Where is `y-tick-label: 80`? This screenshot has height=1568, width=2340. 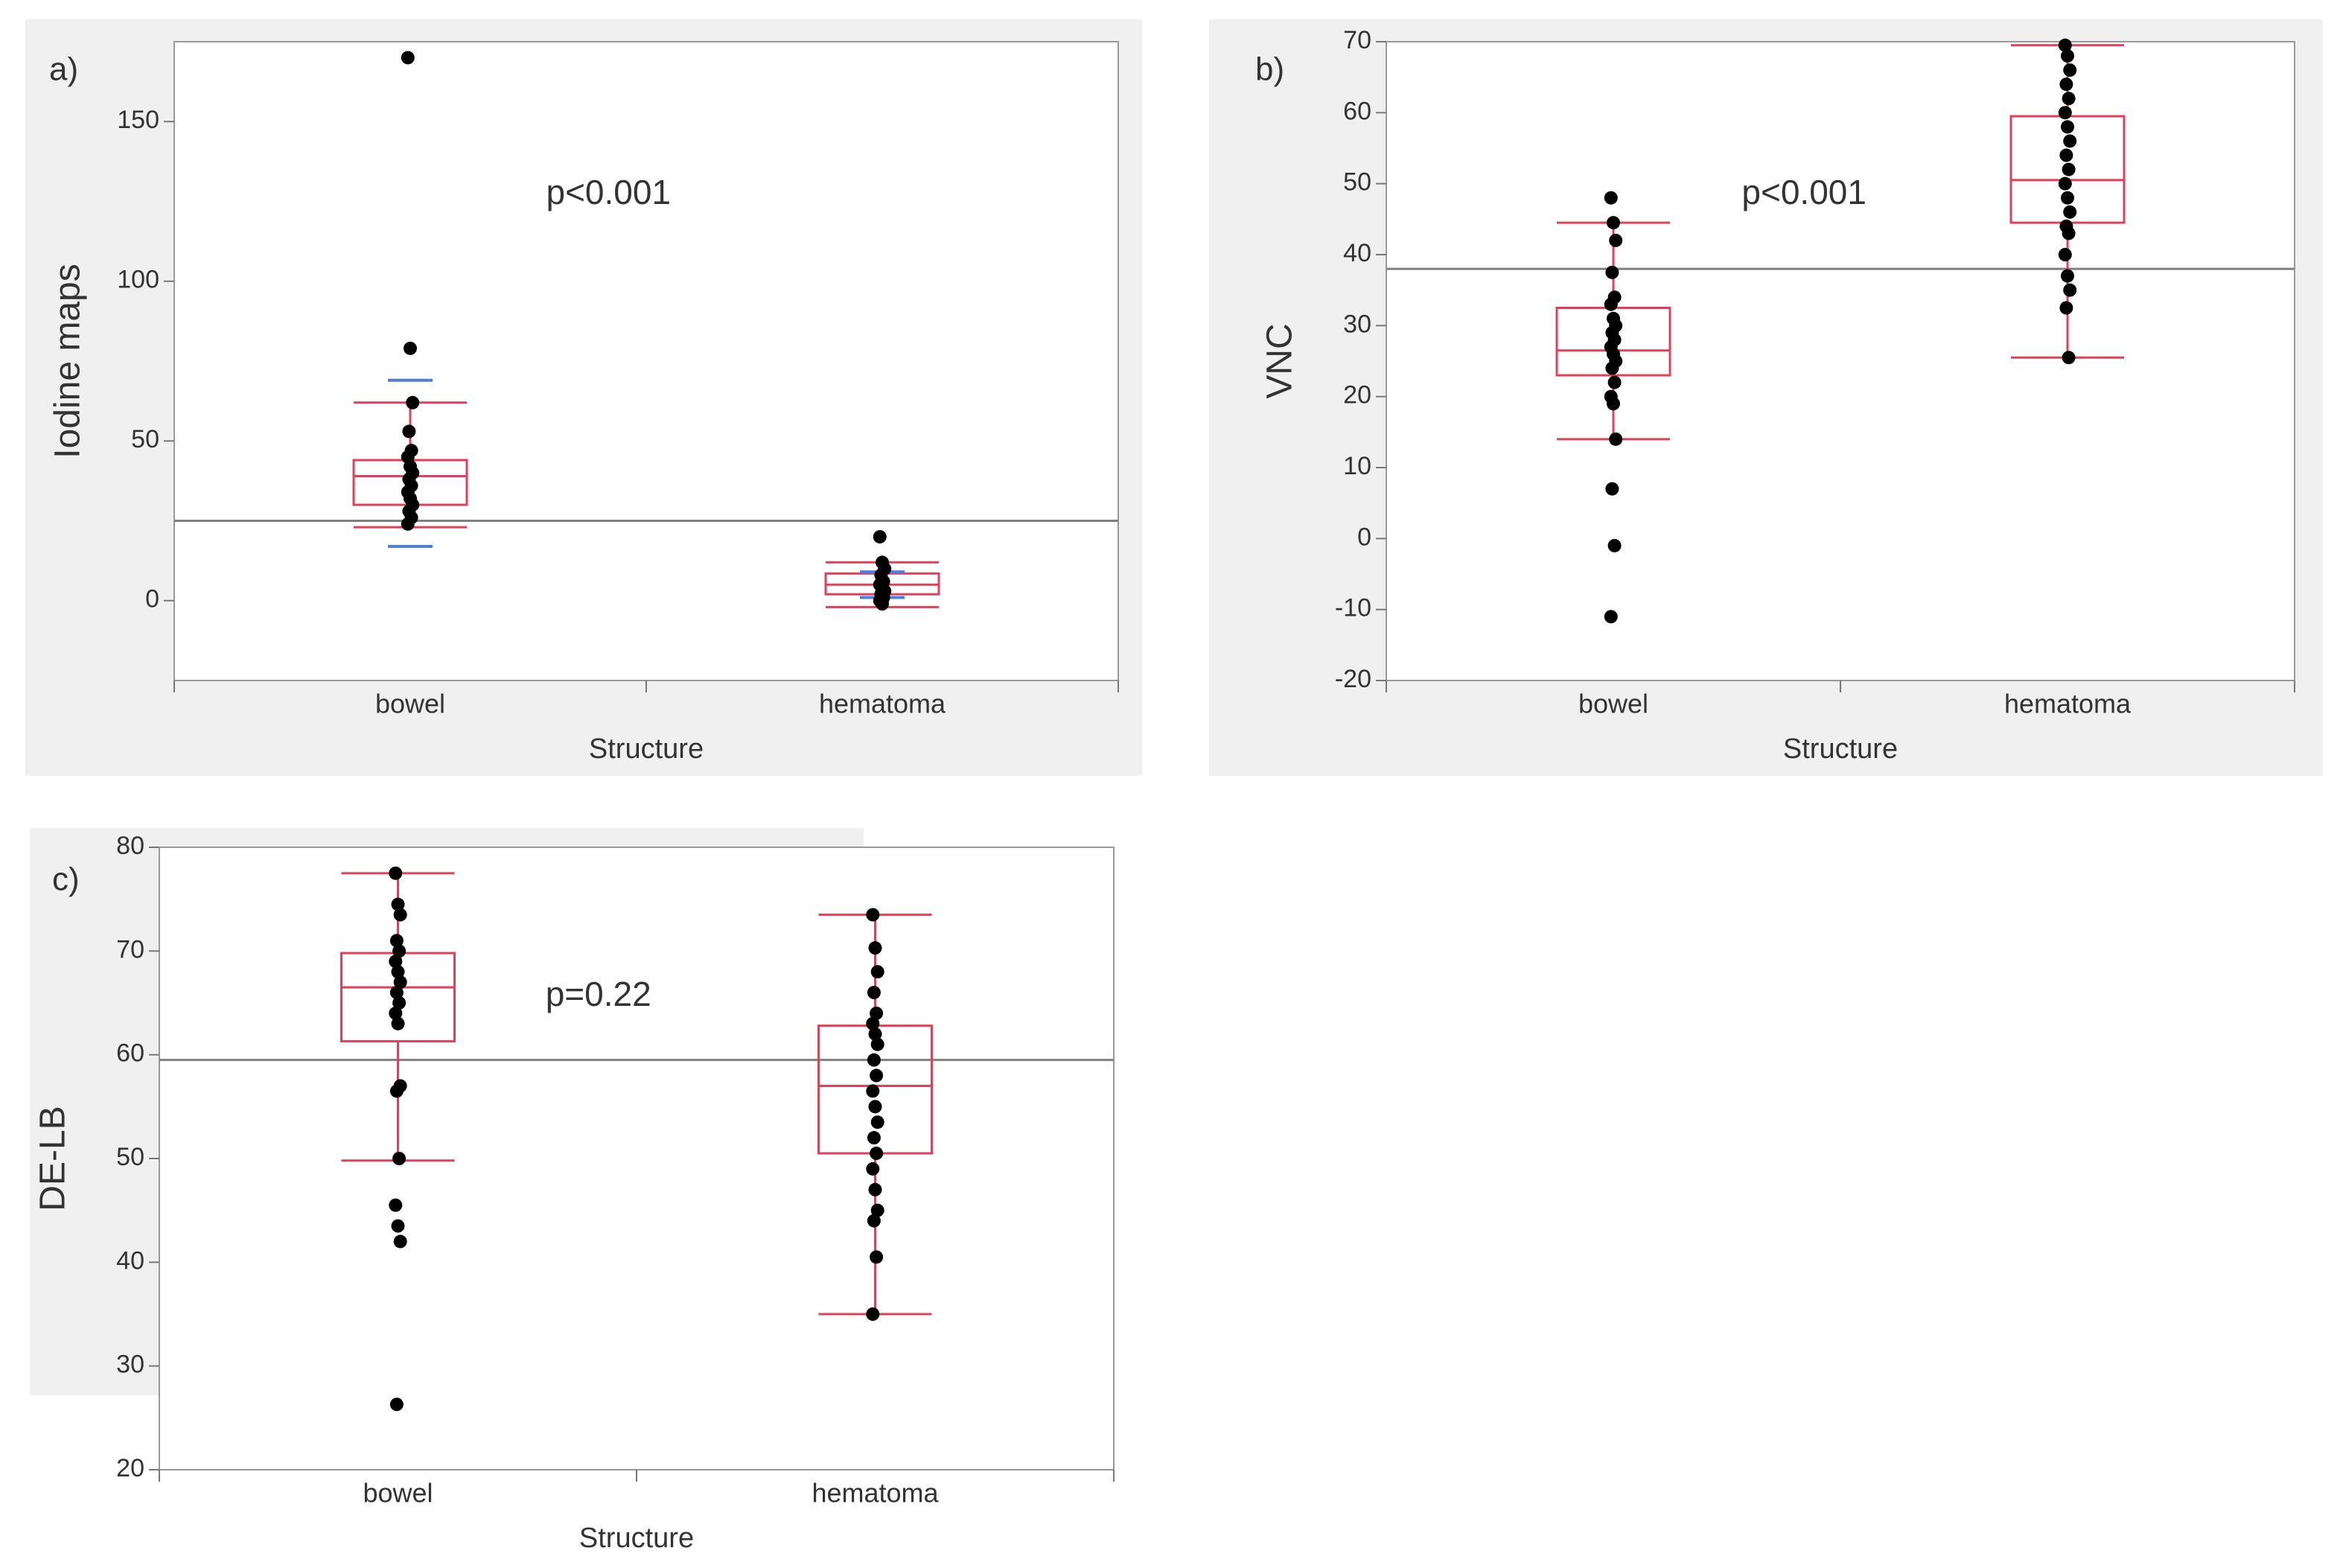 y-tick-label: 80 is located at coordinates (130, 846).